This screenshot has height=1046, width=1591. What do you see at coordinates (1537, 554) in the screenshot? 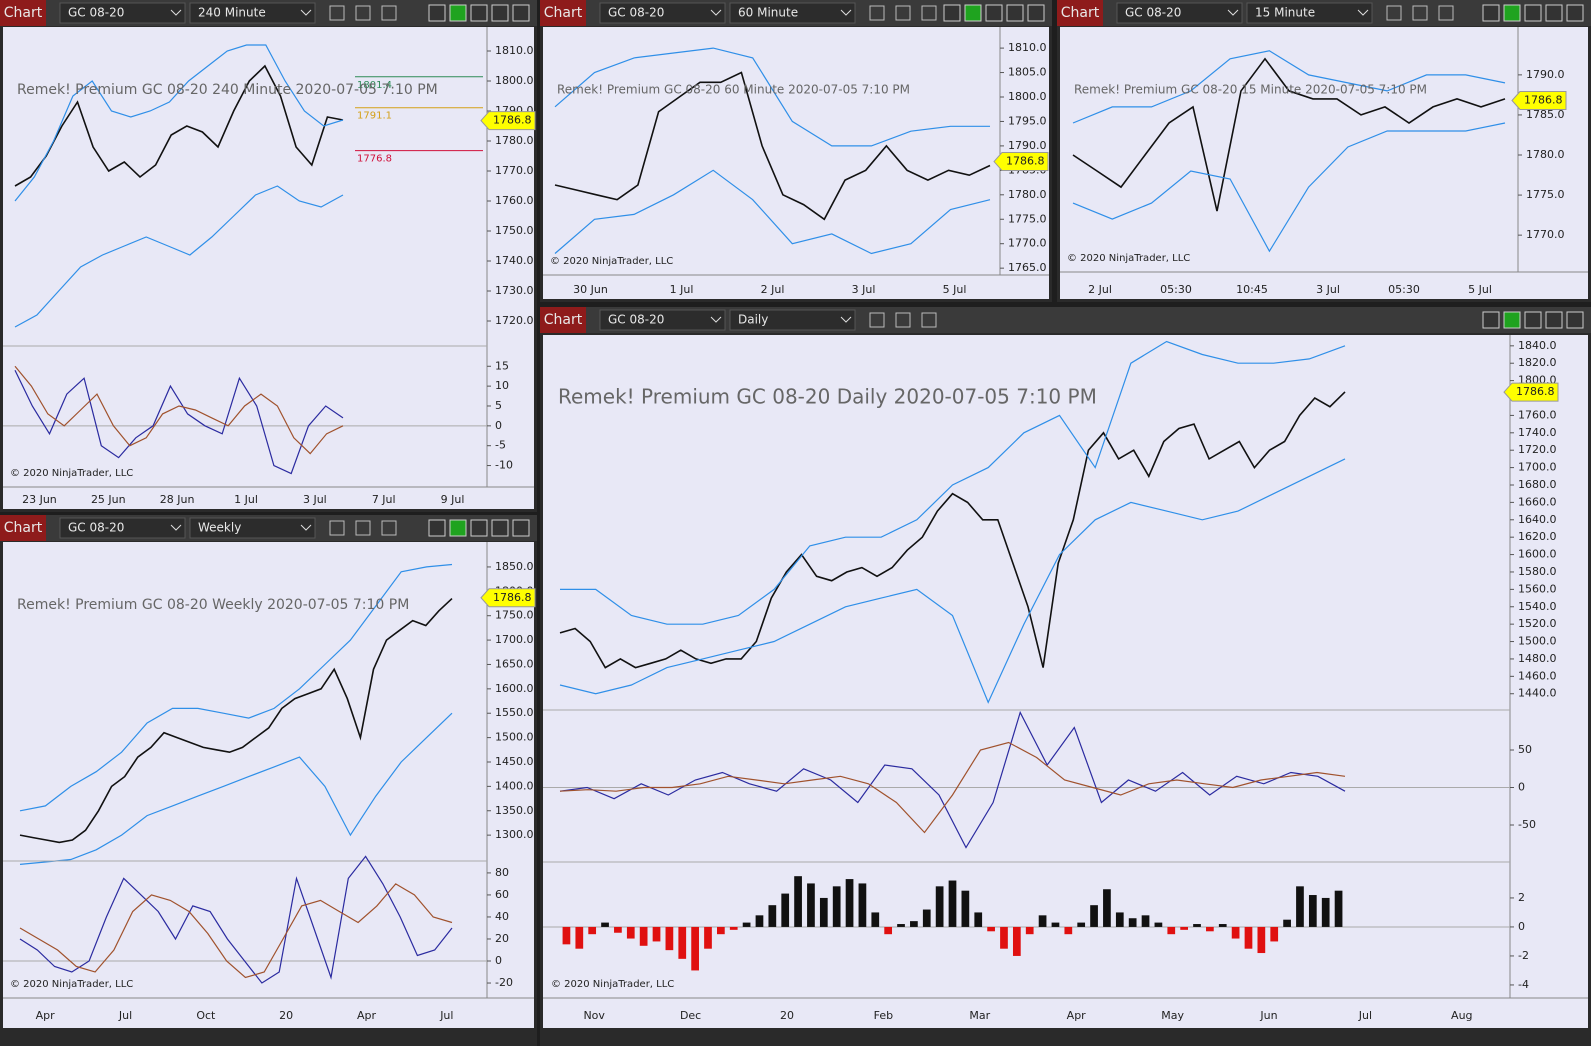
I see `y-tick-label: 1600.0` at bounding box center [1537, 554].